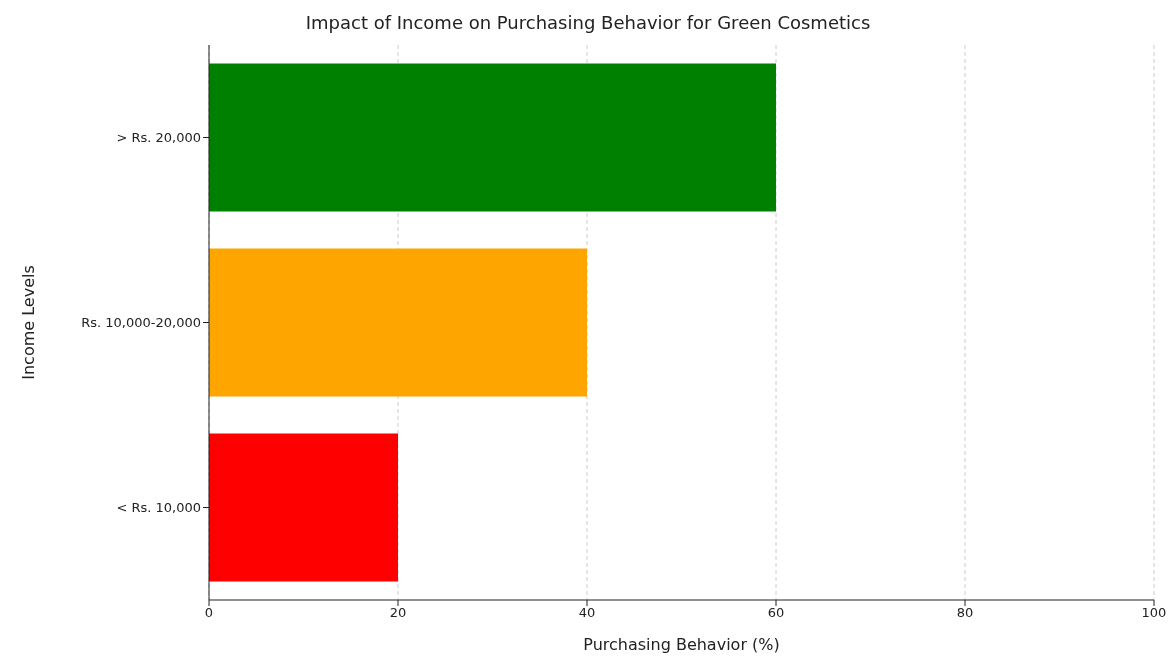  Describe the element at coordinates (28, 322) in the screenshot. I see `y-axis-title: Income Levels` at that location.